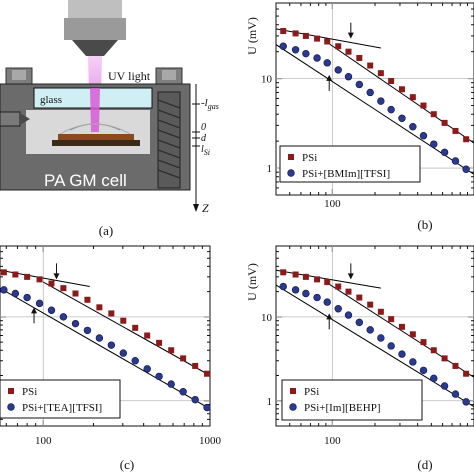  I want to click on panel-b-ylabel: U (mV), so click(252, 36).